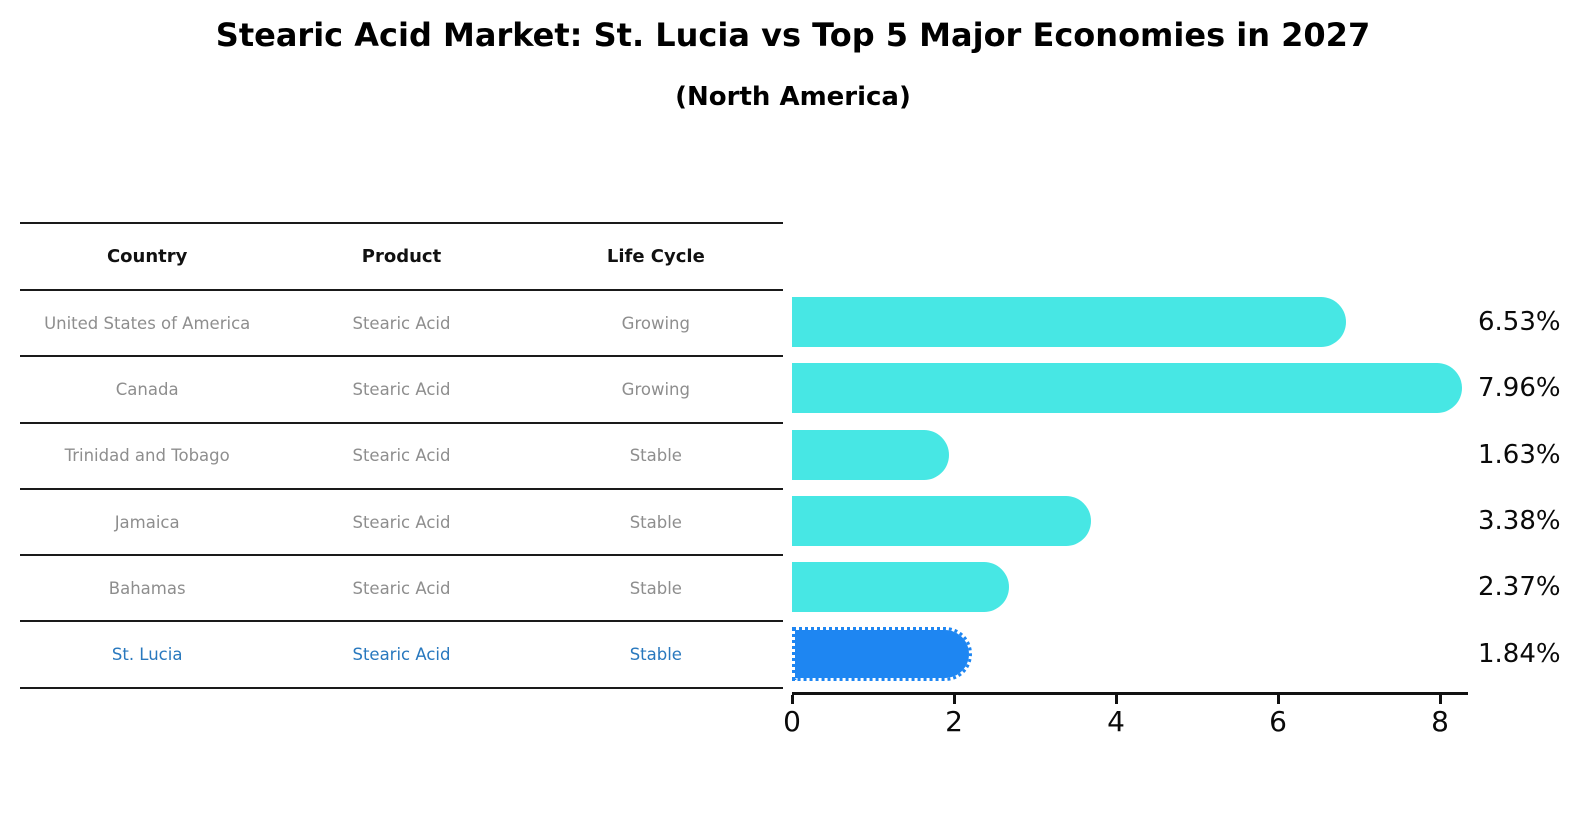 This screenshot has height=823, width=1586. I want to click on value-label: 3.38%, so click(1519, 521).